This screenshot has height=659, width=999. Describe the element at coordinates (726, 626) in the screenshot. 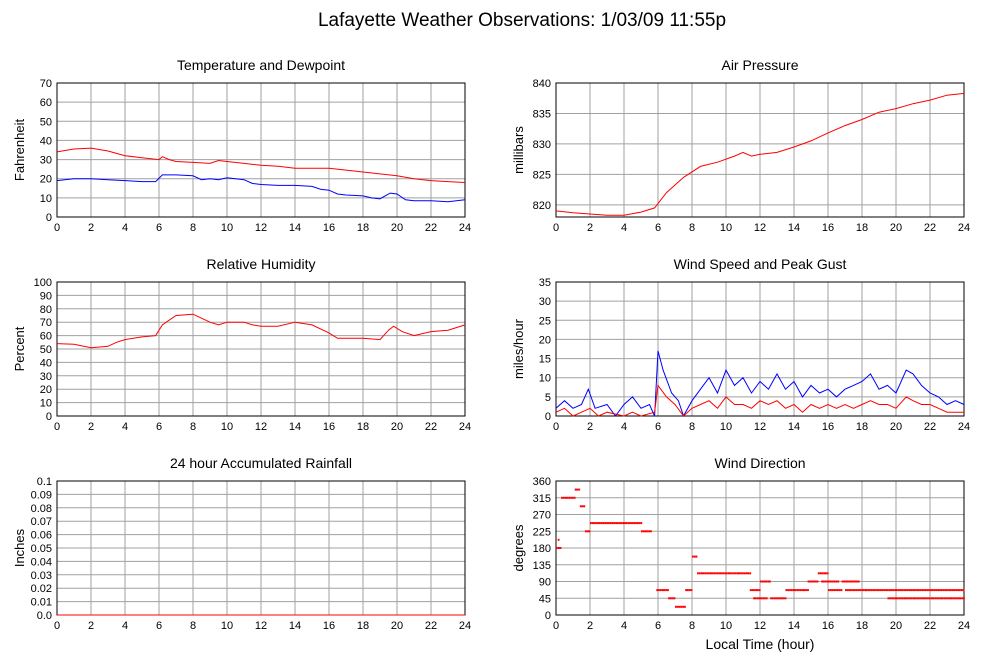

I see `x-tick-label: 10` at that location.